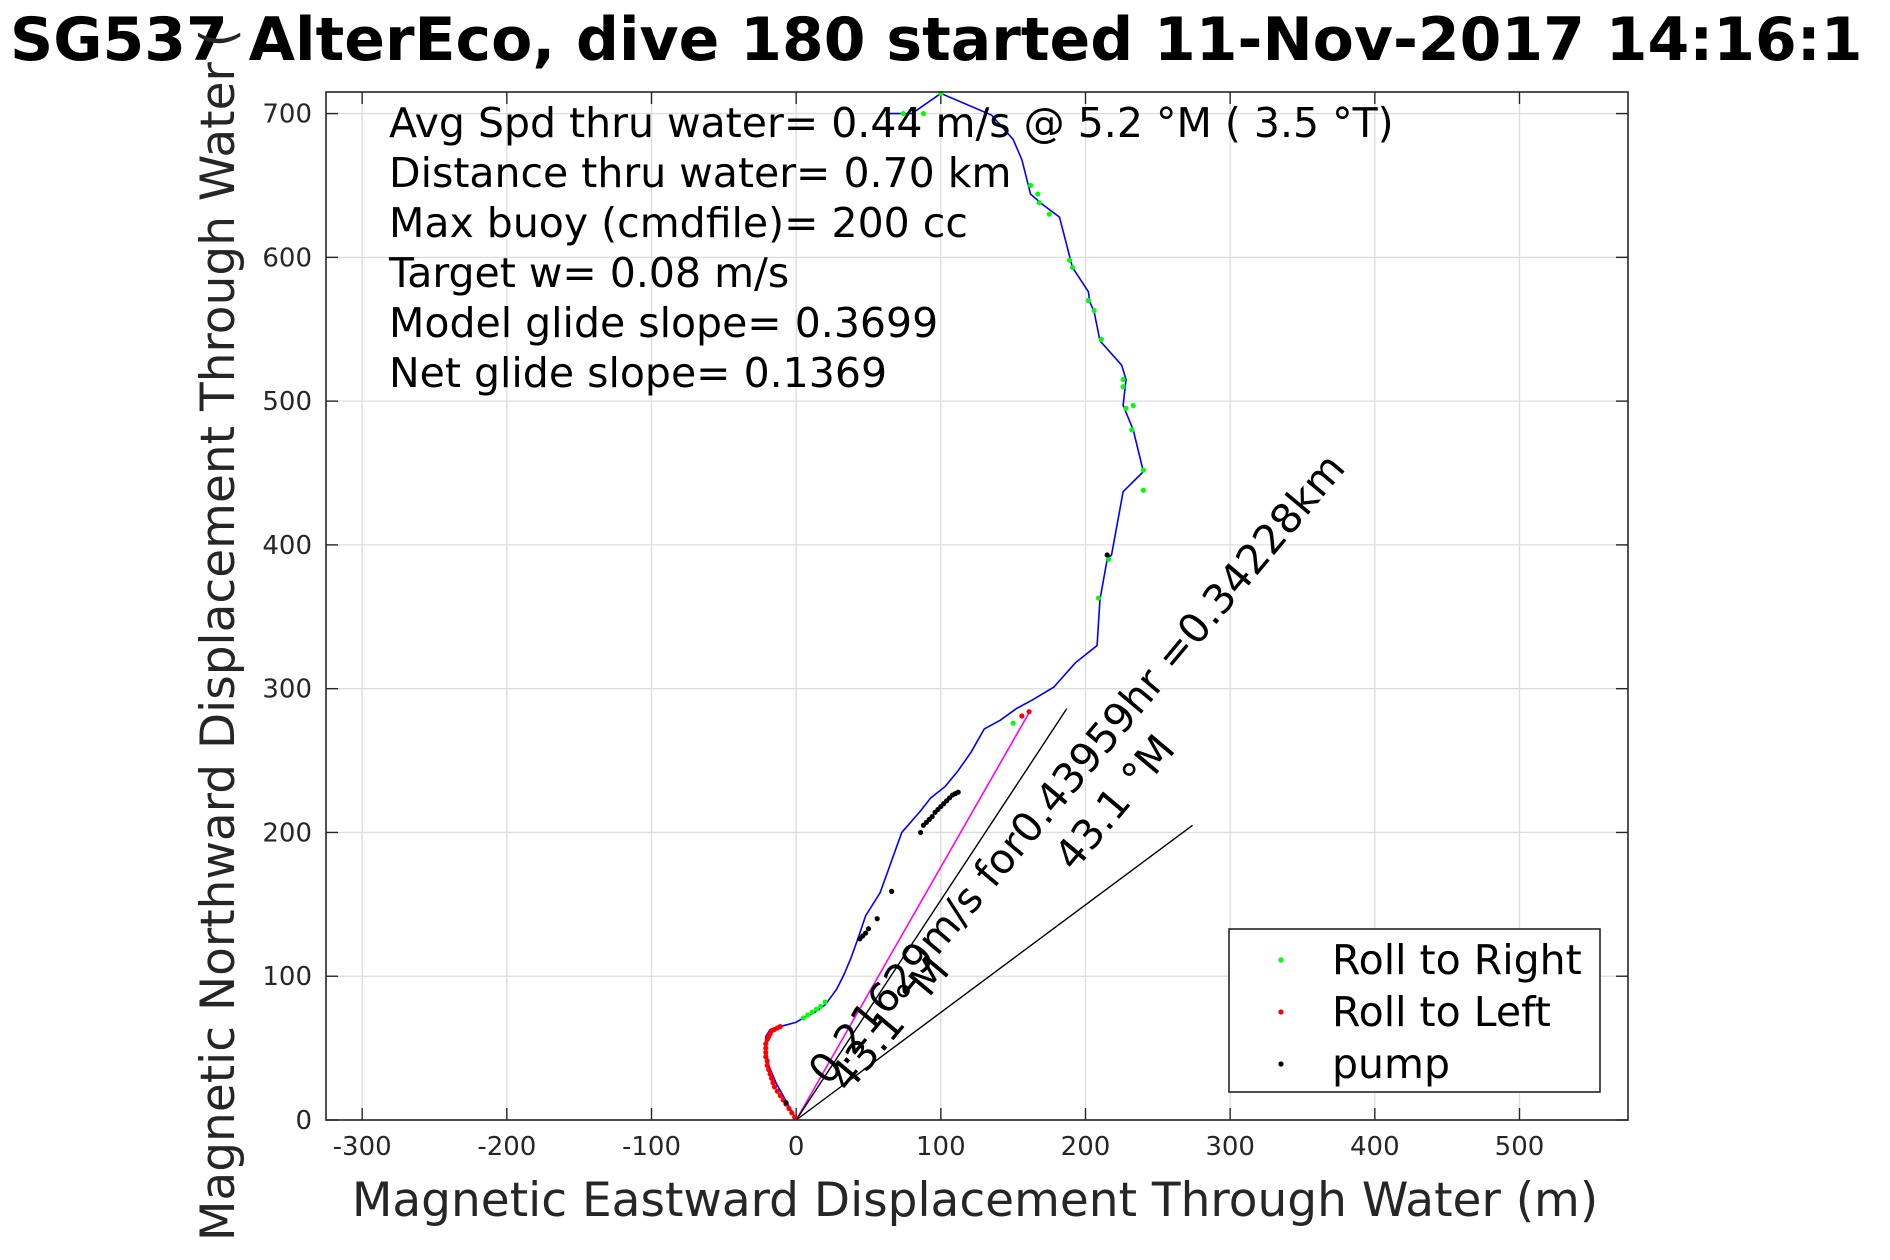 The width and height of the screenshot is (1890, 1260). Describe the element at coordinates (1391, 1064) in the screenshot. I see `legend-pump-label: pump` at that location.